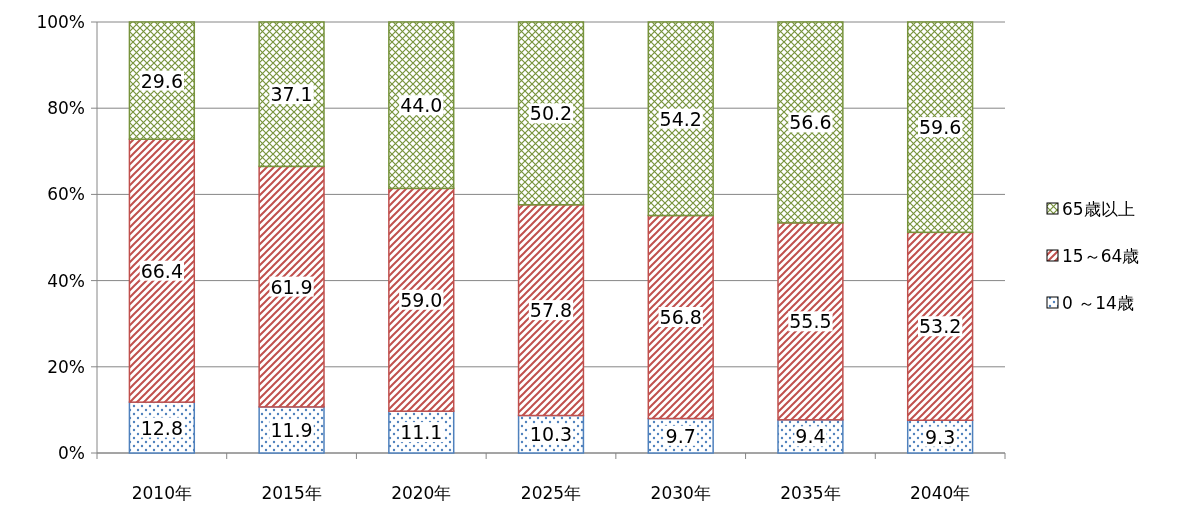  What do you see at coordinates (1101, 256) in the screenshot?
I see `legend-label: 15～64歳` at bounding box center [1101, 256].